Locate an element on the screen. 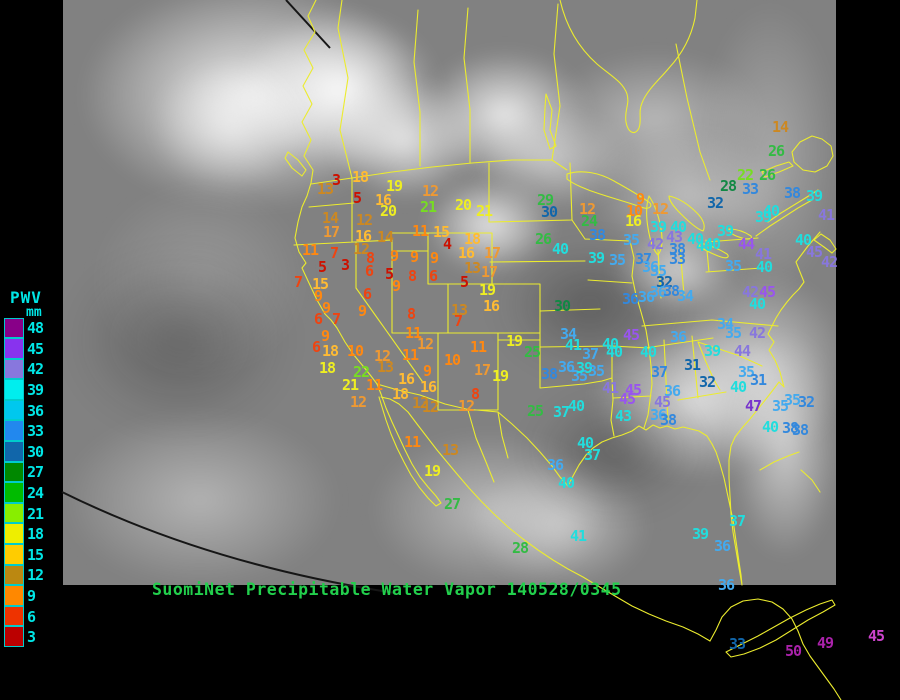 Image resolution: width=900 pixels, height=700 pixels. legend-entry: 6 is located at coordinates (23, 616).